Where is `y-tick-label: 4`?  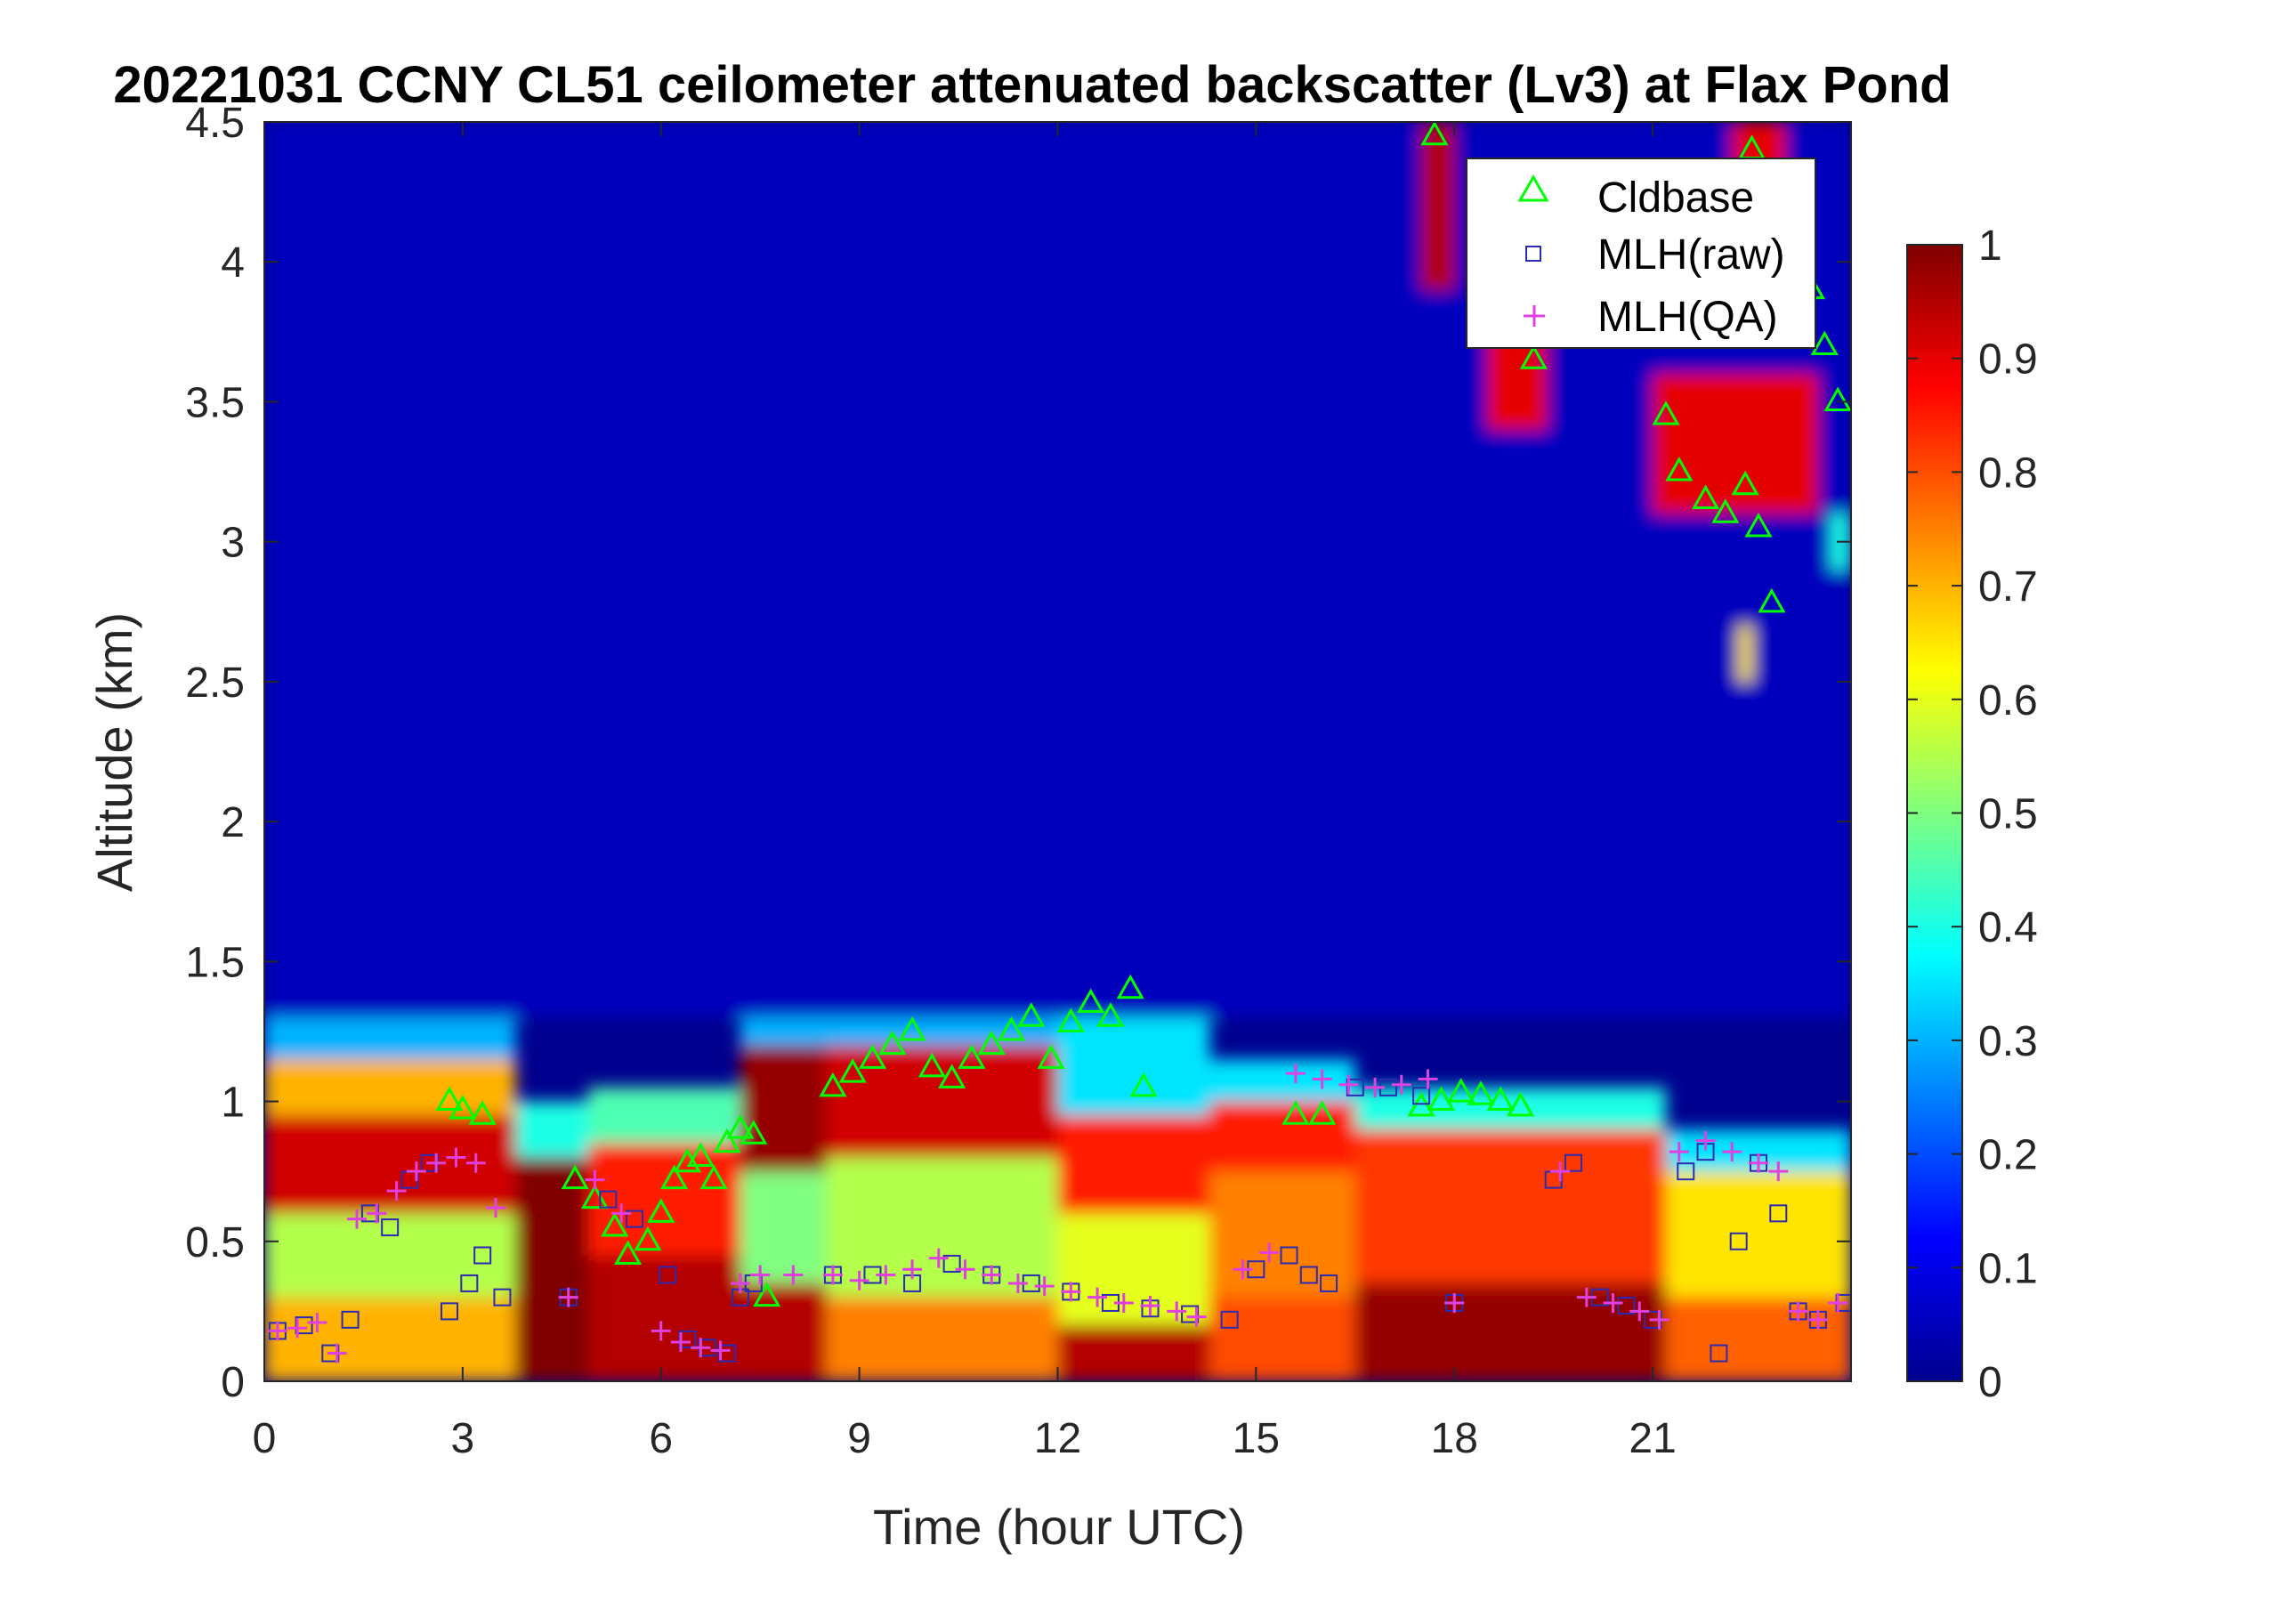 y-tick-label: 4 is located at coordinates (233, 263).